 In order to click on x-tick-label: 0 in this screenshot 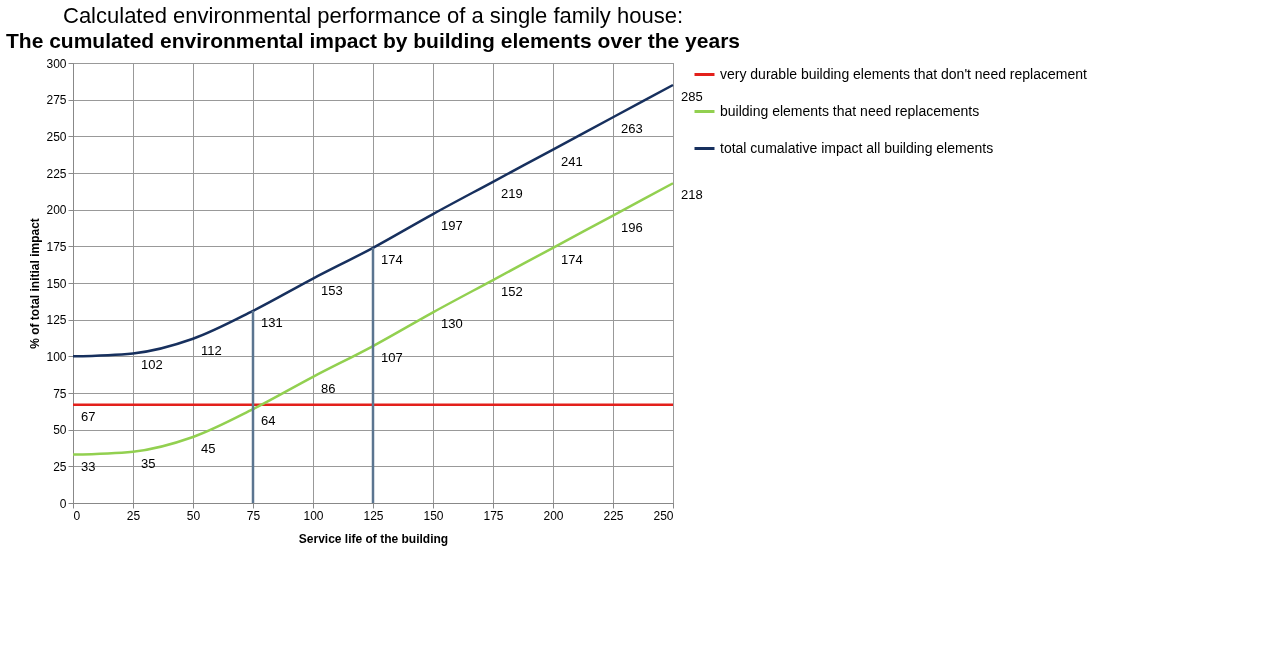, I will do `click(77, 515)`.